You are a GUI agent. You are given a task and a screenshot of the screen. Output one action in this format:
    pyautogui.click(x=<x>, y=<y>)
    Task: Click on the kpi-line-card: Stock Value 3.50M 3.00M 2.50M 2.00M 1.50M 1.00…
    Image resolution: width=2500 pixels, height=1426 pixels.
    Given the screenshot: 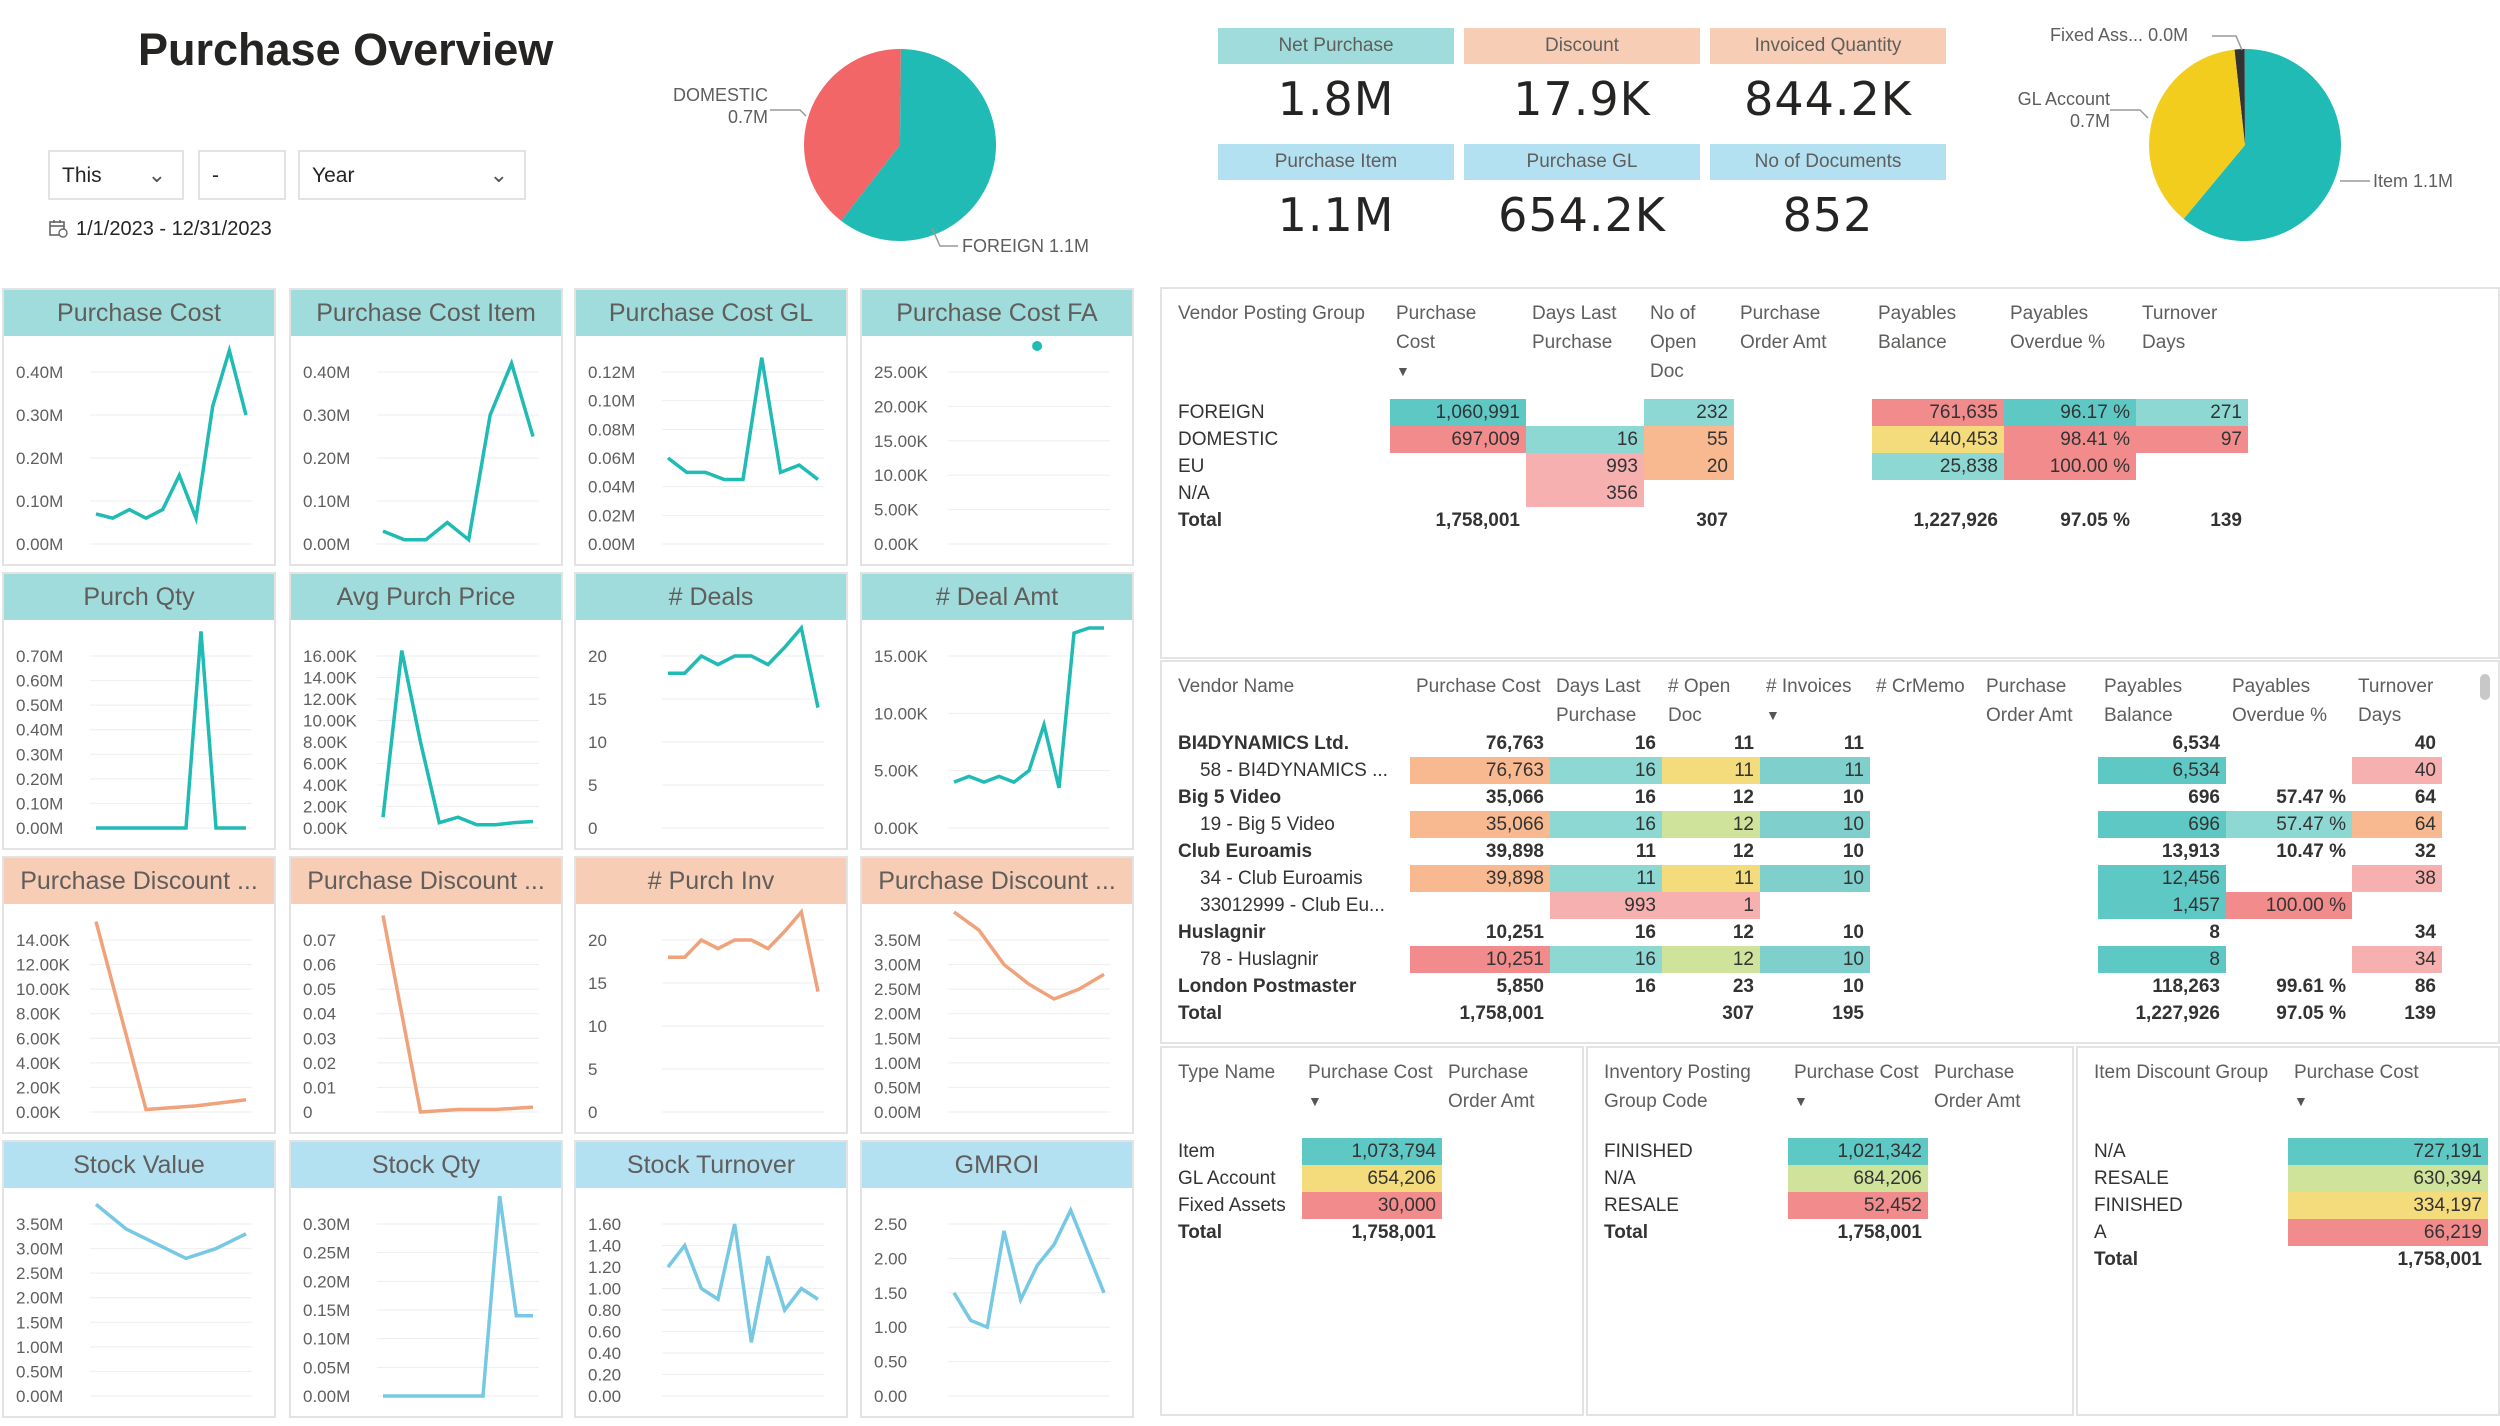 What is the action you would take?
    pyautogui.click(x=139, y=1279)
    